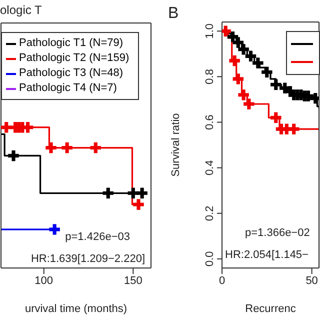 This screenshot has height=320, width=320. What do you see at coordinates (277, 233) in the screenshot?
I see `annotation: p=1.366e−02` at bounding box center [277, 233].